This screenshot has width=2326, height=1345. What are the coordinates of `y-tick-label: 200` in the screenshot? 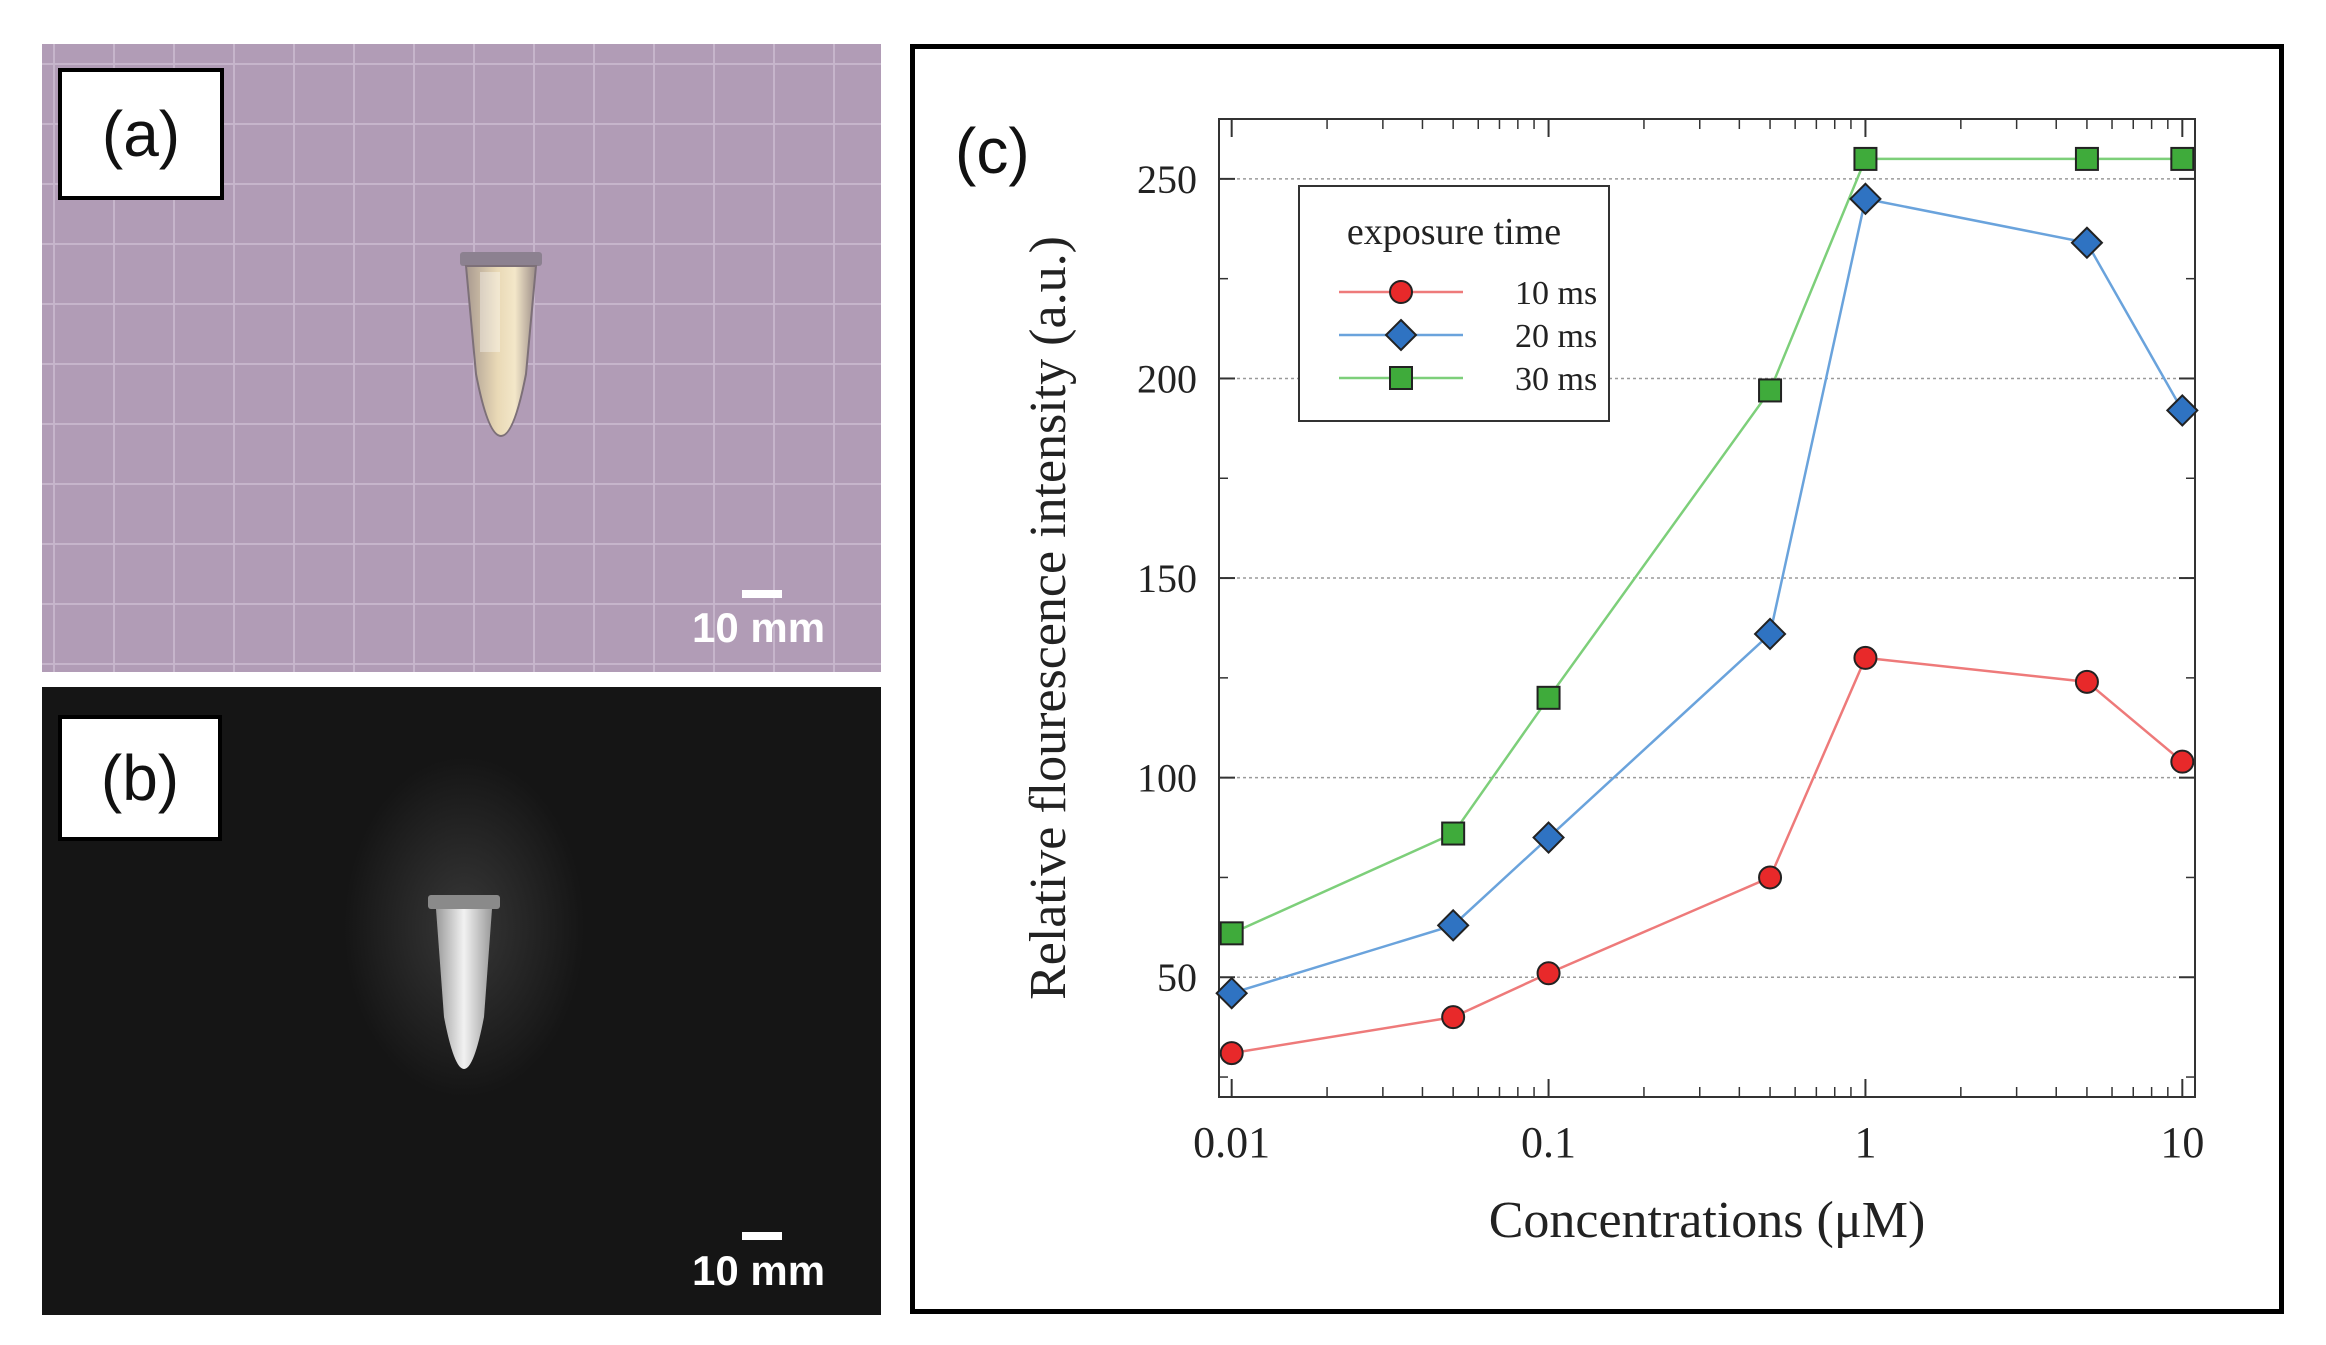 It's located at (1167, 378).